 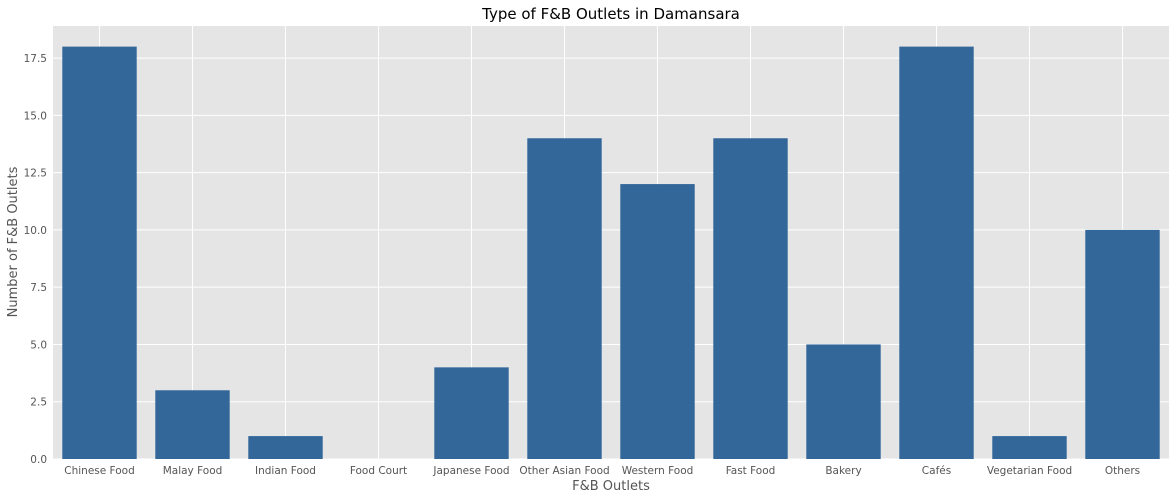 I want to click on x-tick-label: Vegetarian Food, so click(x=1029, y=471).